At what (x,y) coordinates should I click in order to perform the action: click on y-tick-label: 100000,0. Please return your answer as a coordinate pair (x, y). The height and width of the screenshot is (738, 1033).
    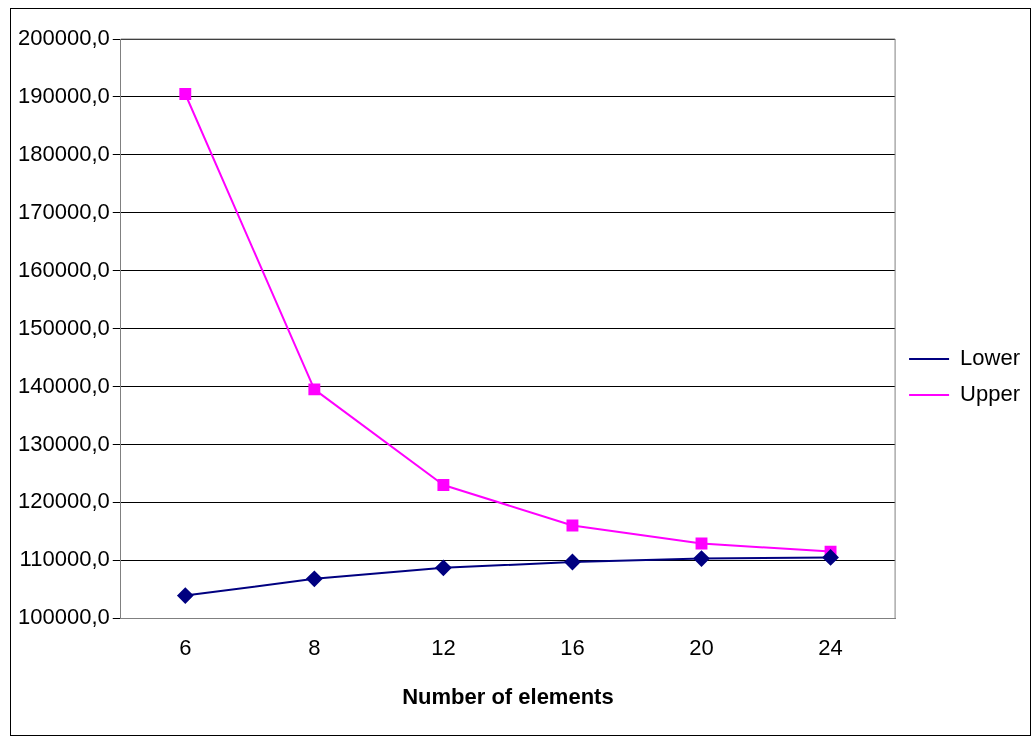
    Looking at the image, I should click on (63, 617).